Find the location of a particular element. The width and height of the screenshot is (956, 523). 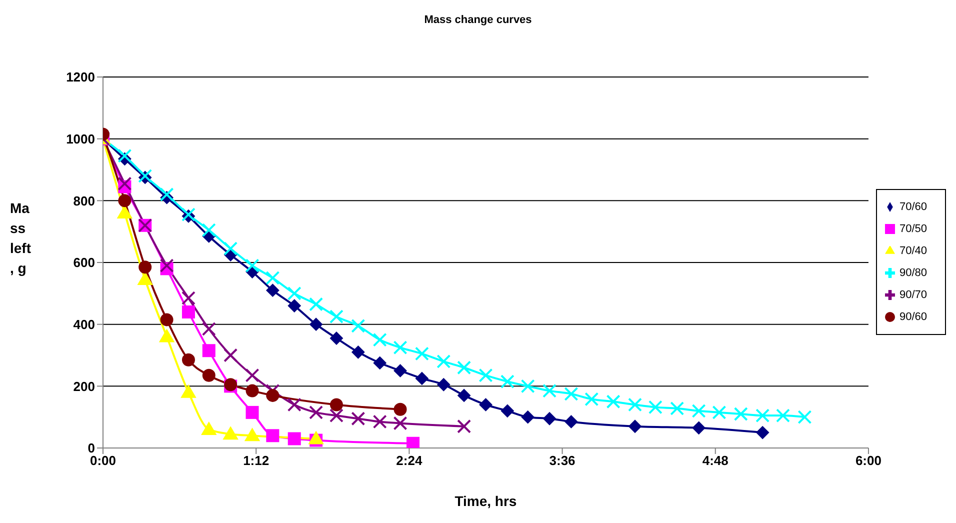

x-tick-label: 6:00 is located at coordinates (868, 460).